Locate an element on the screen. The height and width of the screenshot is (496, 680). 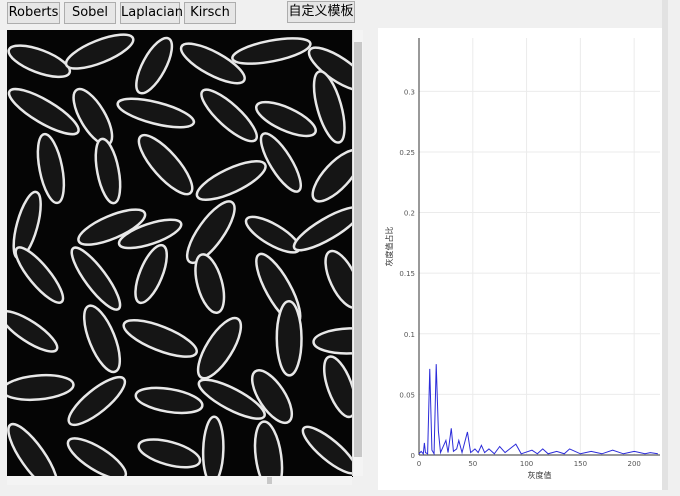
y-tick-label: 0.15 is located at coordinates (407, 274).